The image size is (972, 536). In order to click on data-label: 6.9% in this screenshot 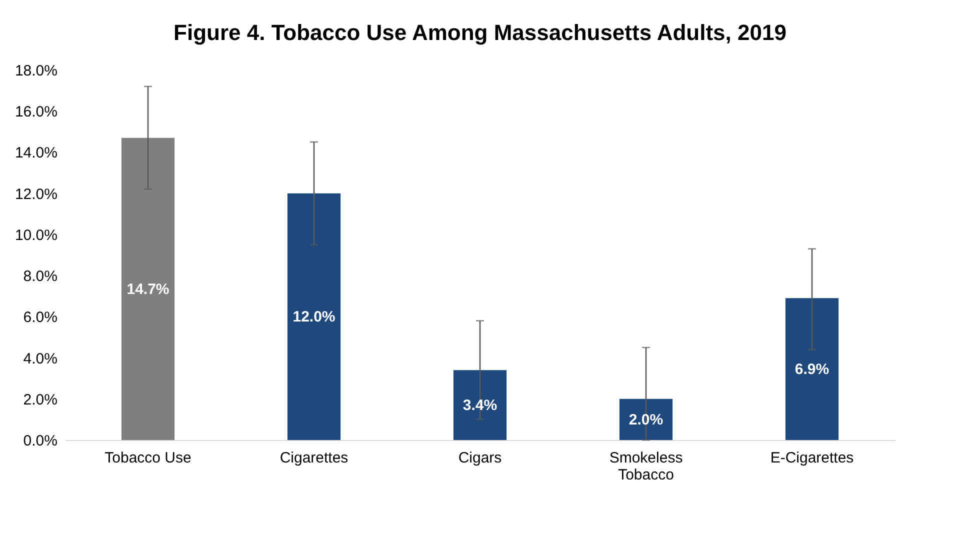, I will do `click(812, 369)`.